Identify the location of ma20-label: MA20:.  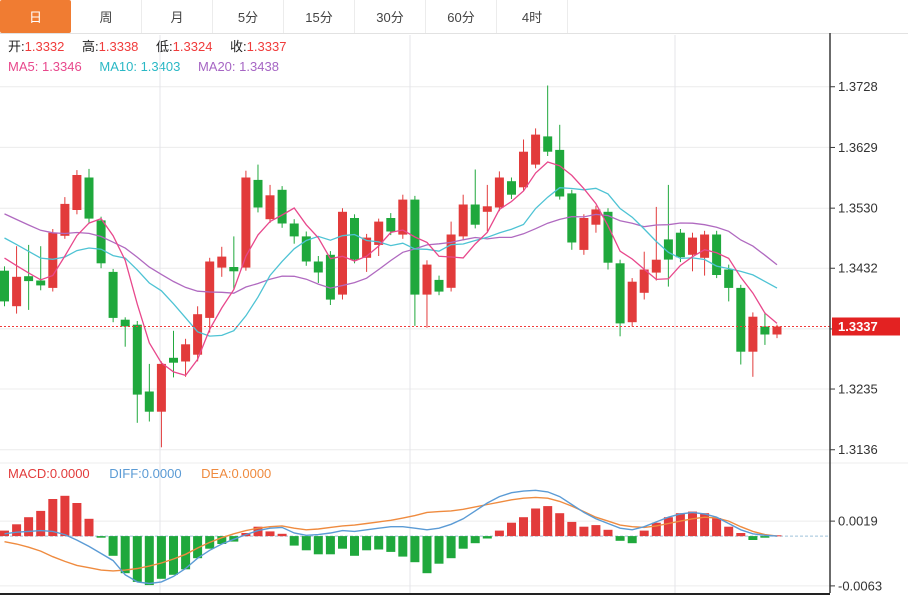
(216, 66).